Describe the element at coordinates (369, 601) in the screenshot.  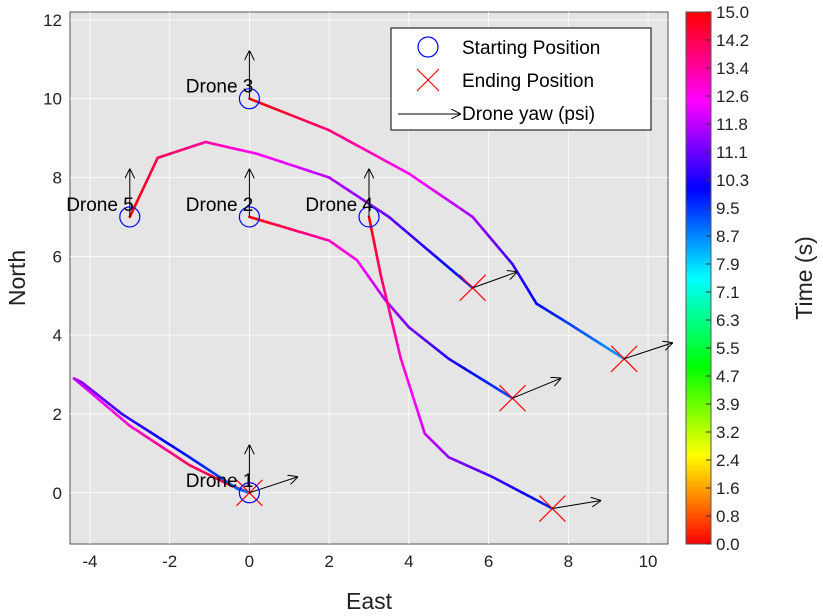
I see `x-axis-label: East` at that location.